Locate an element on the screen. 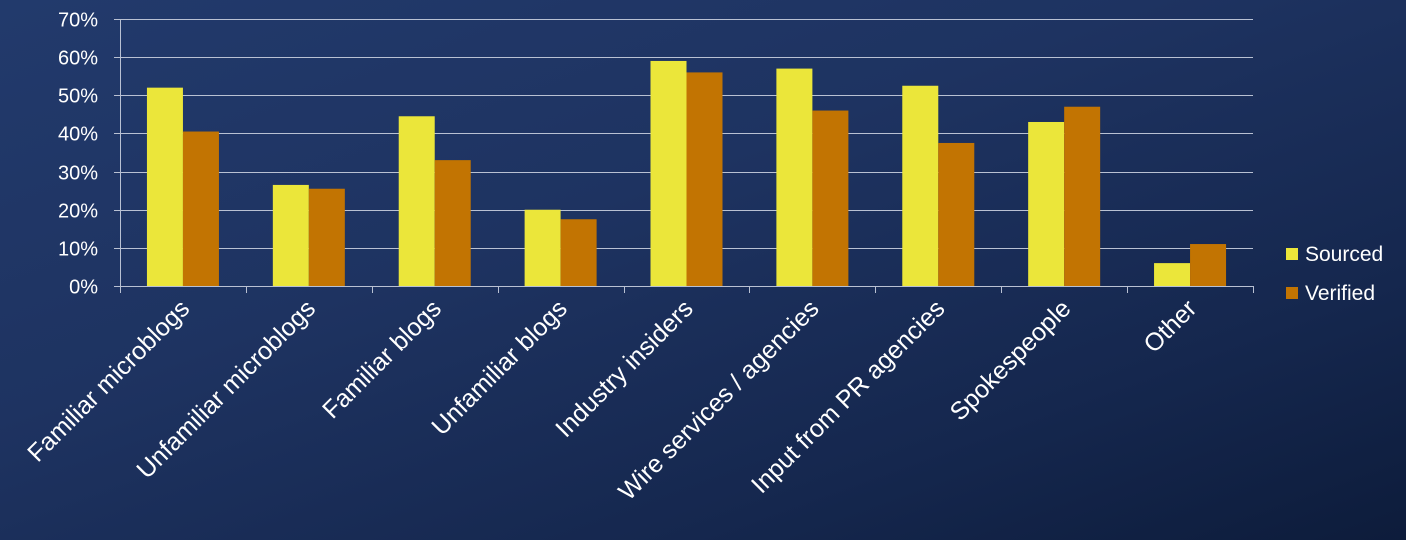 The width and height of the screenshot is (1406, 540). legend: Sourced Verified is located at coordinates (1334, 274).